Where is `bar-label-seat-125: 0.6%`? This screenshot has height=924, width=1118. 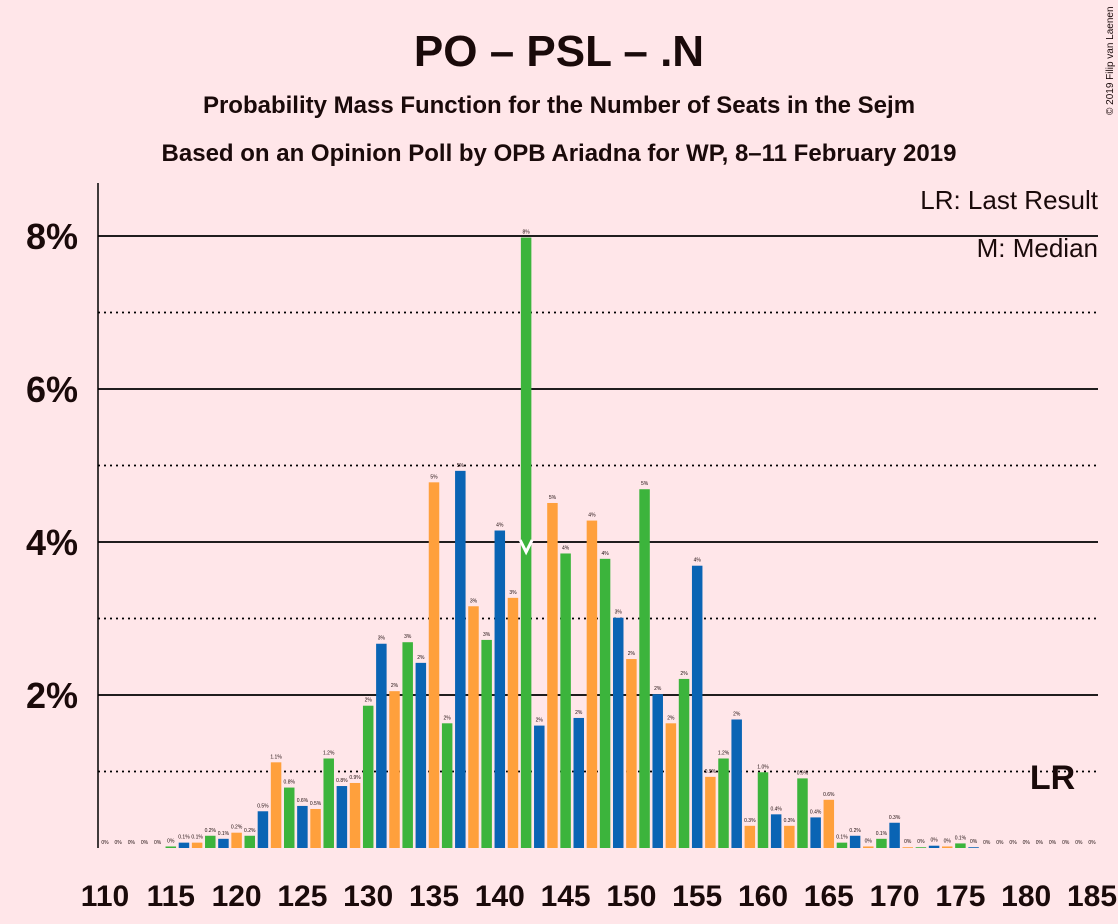
bar-label-seat-125: 0.6% is located at coordinates (303, 801).